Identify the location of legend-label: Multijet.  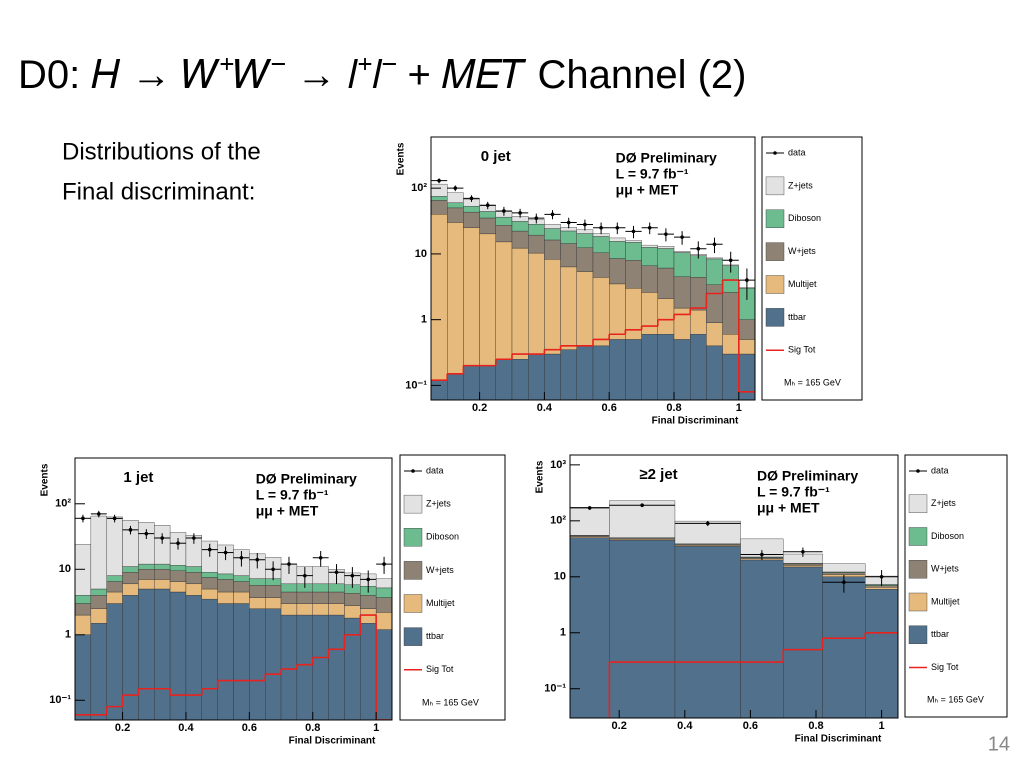
(440, 603).